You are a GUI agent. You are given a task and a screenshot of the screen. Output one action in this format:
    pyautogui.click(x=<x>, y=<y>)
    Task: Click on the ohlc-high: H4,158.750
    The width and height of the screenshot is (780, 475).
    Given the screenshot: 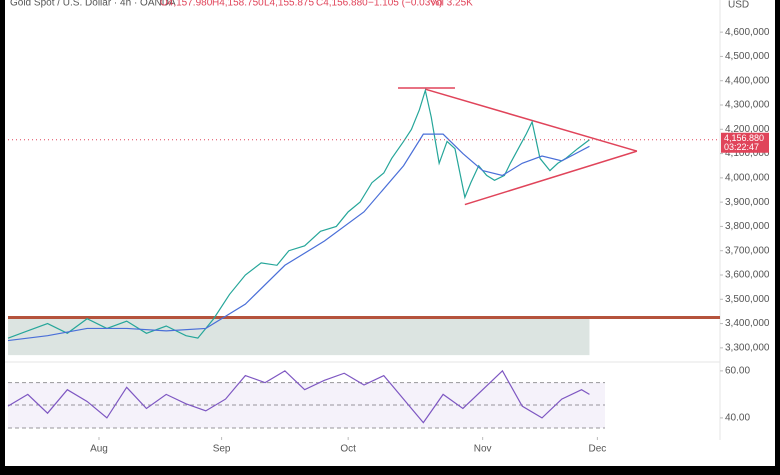 What is the action you would take?
    pyautogui.click(x=238, y=4)
    